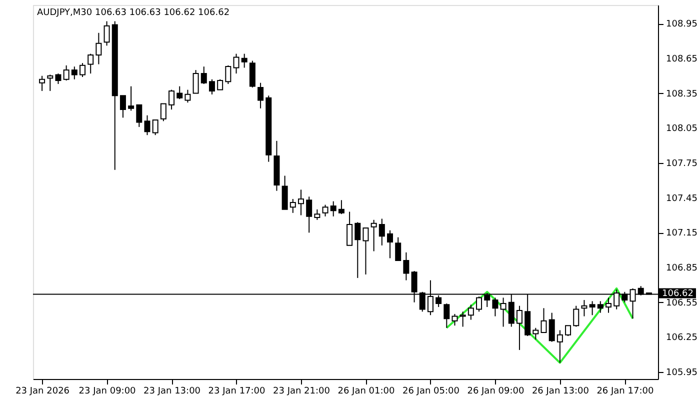  Describe the element at coordinates (678, 294) in the screenshot. I see `ref-line-label: 106.62` at that location.